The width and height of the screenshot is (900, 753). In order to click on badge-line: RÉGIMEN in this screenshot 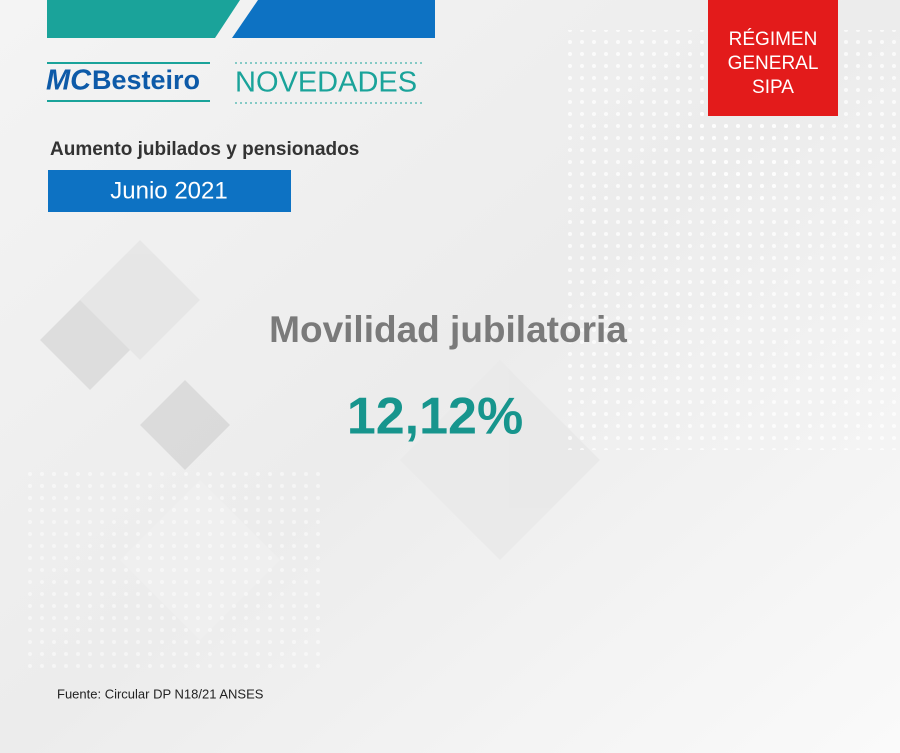, I will do `click(773, 39)`.